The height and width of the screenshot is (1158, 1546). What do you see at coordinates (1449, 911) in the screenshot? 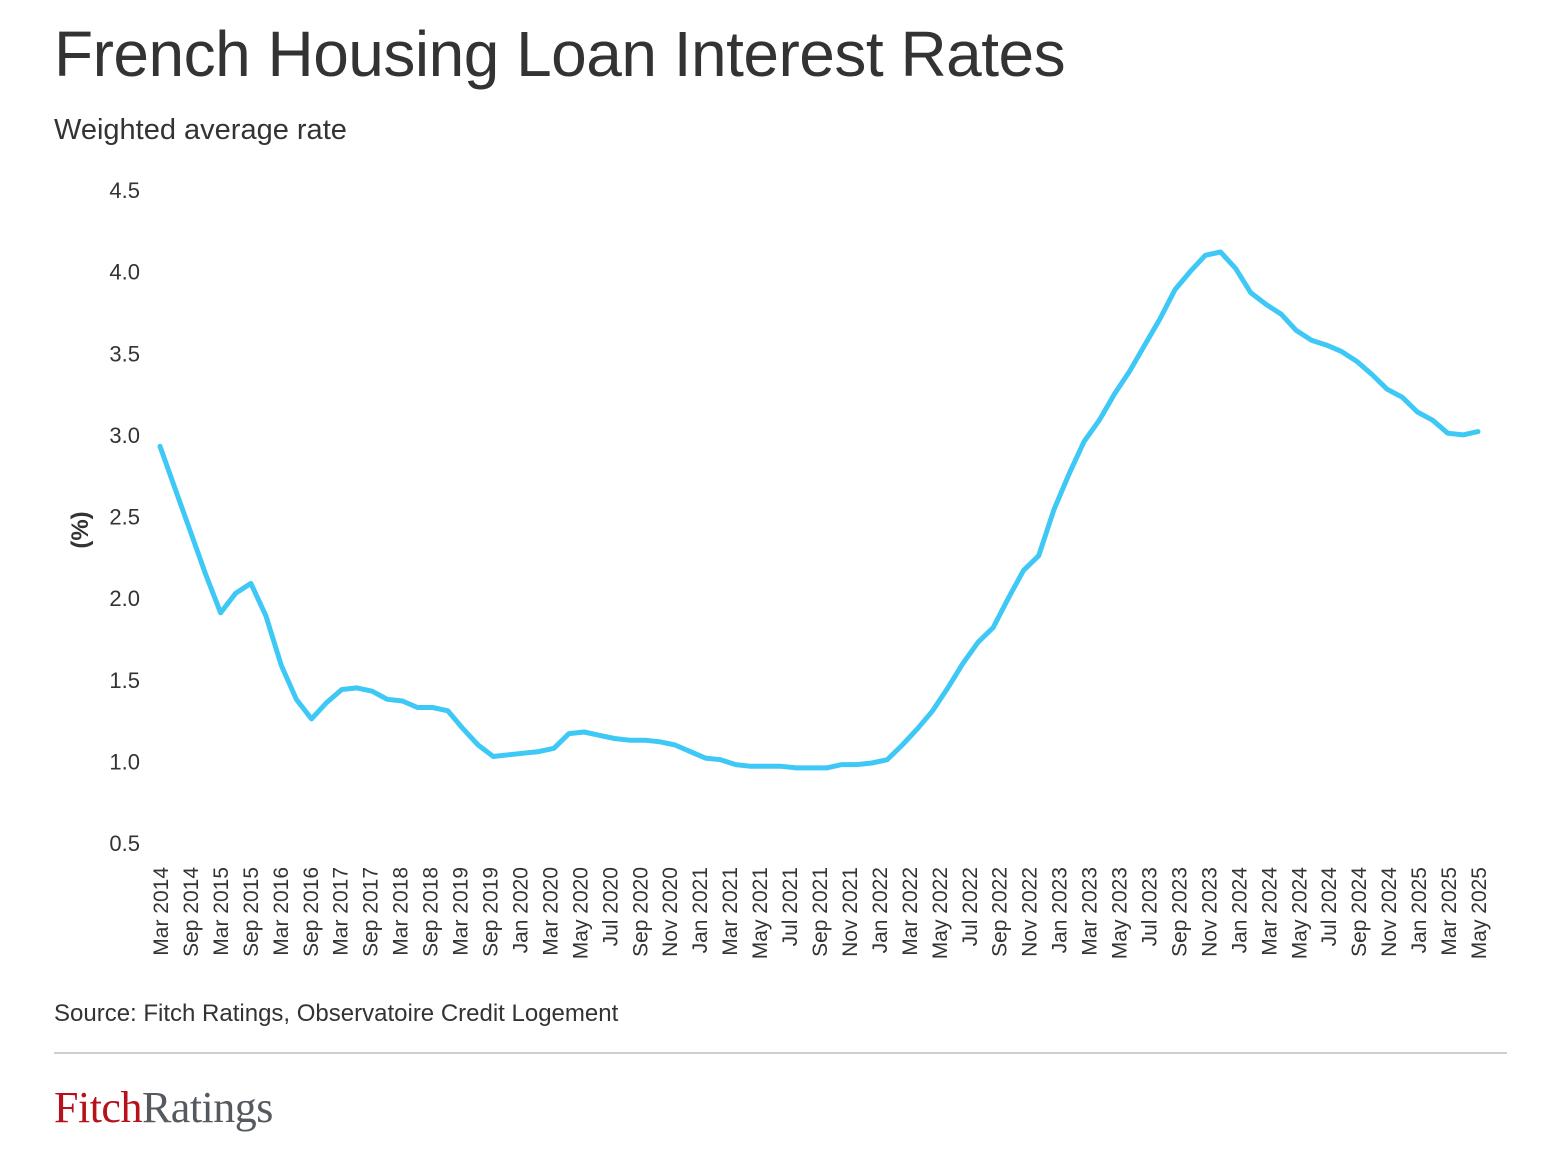
I see `x-tick-label: Mar 2025` at bounding box center [1449, 911].